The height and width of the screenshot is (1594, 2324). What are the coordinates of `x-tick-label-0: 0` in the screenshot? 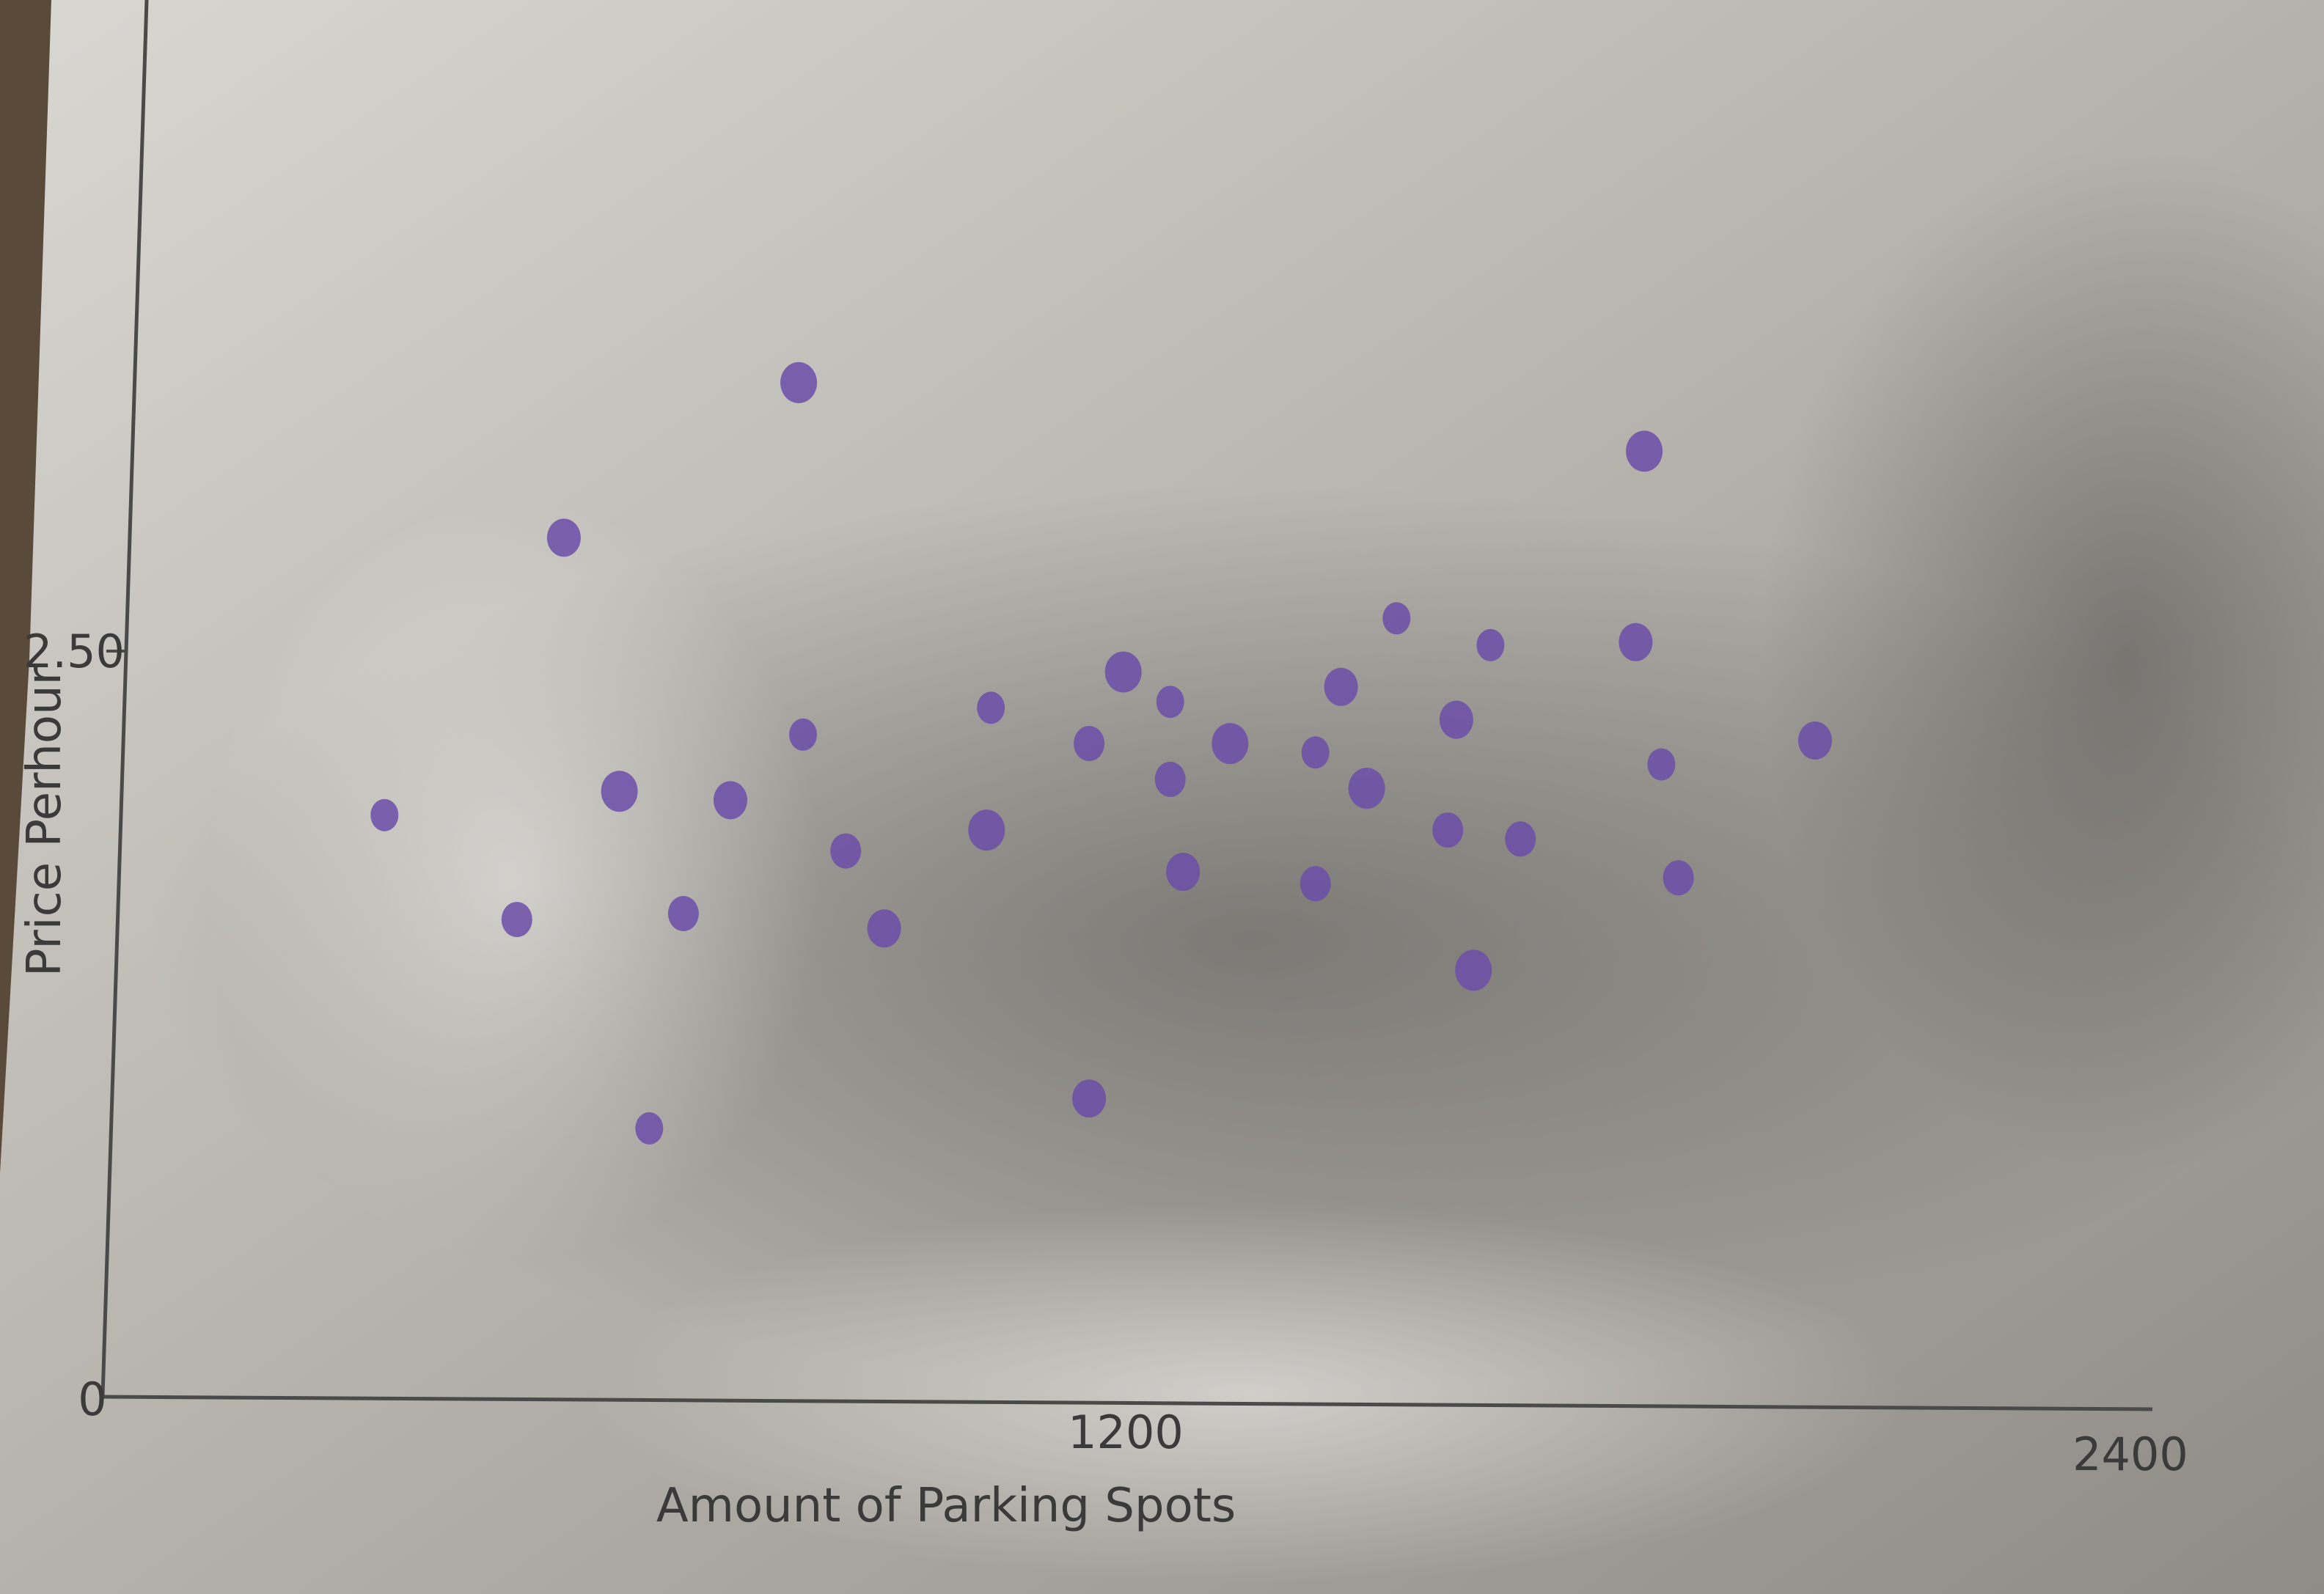 It's located at (92, 1399).